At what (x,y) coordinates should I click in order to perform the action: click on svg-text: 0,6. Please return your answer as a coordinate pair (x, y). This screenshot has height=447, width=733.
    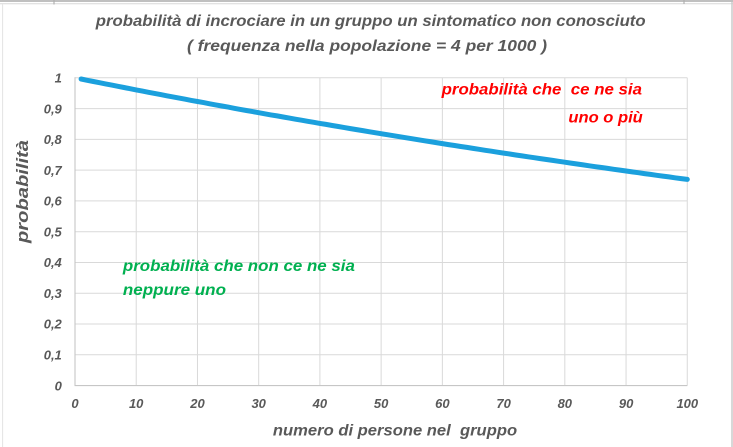
    Looking at the image, I should click on (53, 201).